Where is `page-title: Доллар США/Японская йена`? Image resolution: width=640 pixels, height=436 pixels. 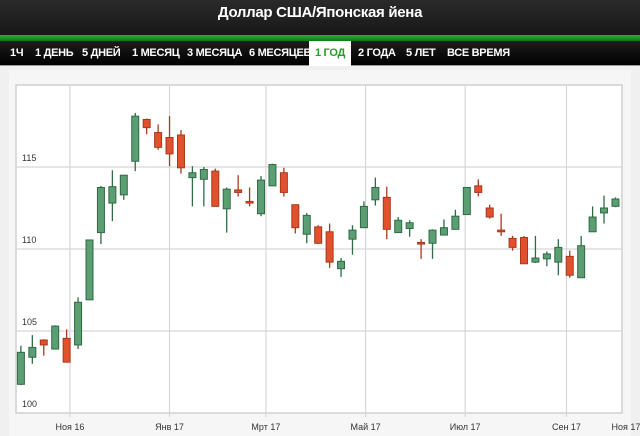
page-title: Доллар США/Японская йена is located at coordinates (320, 12).